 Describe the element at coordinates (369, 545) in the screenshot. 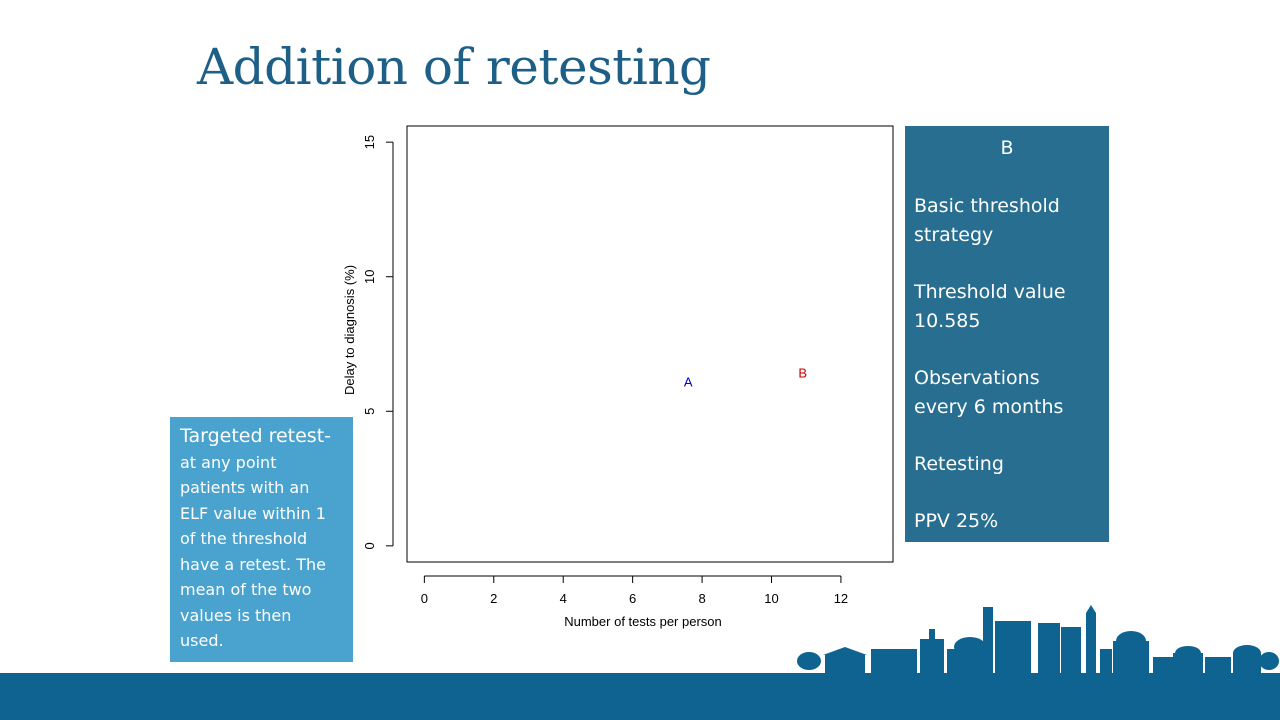

I see `y-tick-label: 0` at that location.